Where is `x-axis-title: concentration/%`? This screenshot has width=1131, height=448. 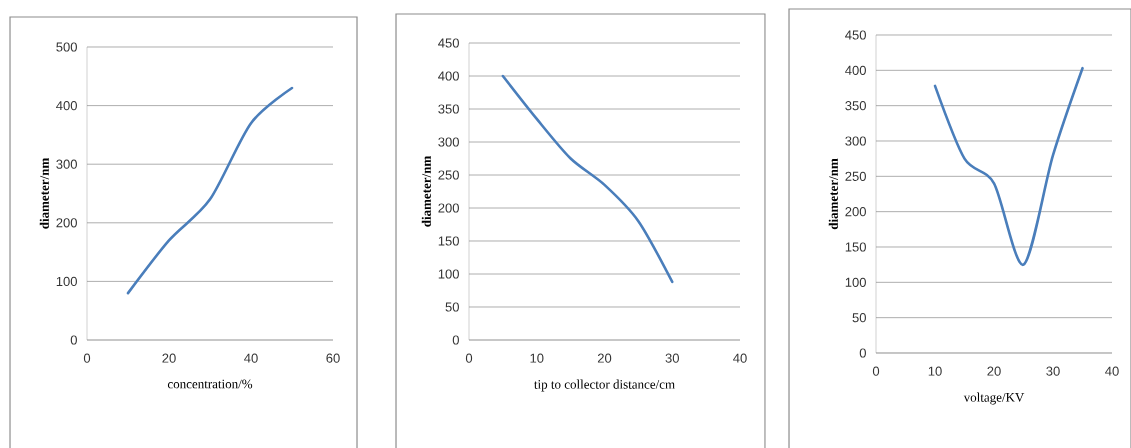
x-axis-title: concentration/% is located at coordinates (210, 384).